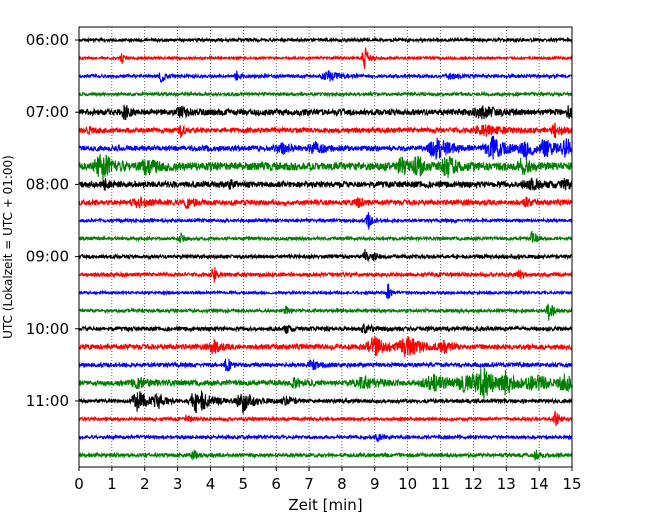 This screenshot has height=520, width=650. Describe the element at coordinates (473, 484) in the screenshot. I see `x-tick-label: 12` at that location.